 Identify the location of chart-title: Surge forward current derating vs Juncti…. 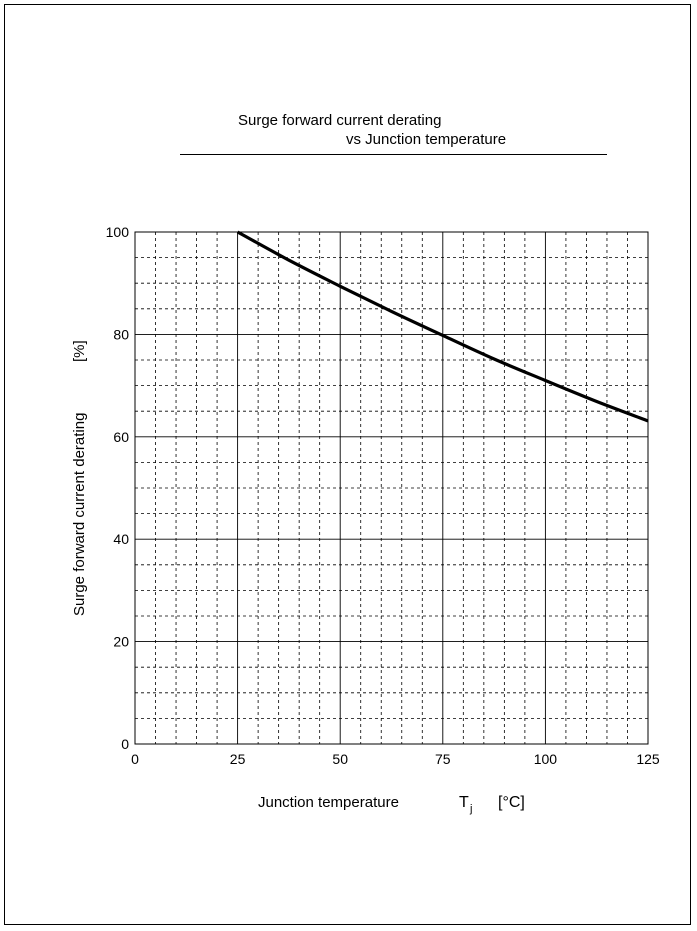
(393, 133).